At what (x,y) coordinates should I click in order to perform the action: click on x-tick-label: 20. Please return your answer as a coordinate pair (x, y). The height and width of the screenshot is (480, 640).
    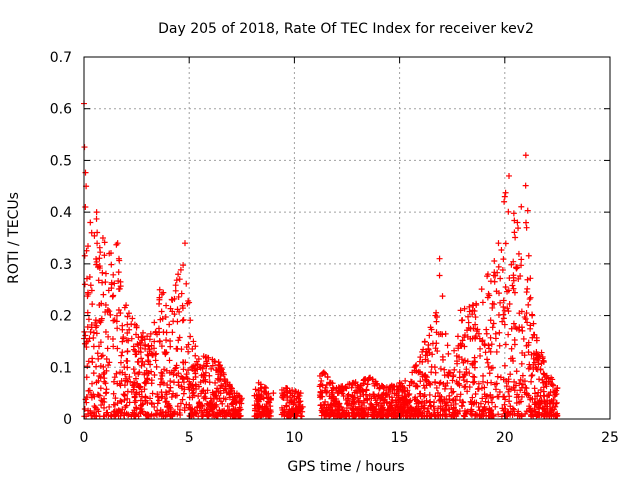
    Looking at the image, I should click on (505, 438).